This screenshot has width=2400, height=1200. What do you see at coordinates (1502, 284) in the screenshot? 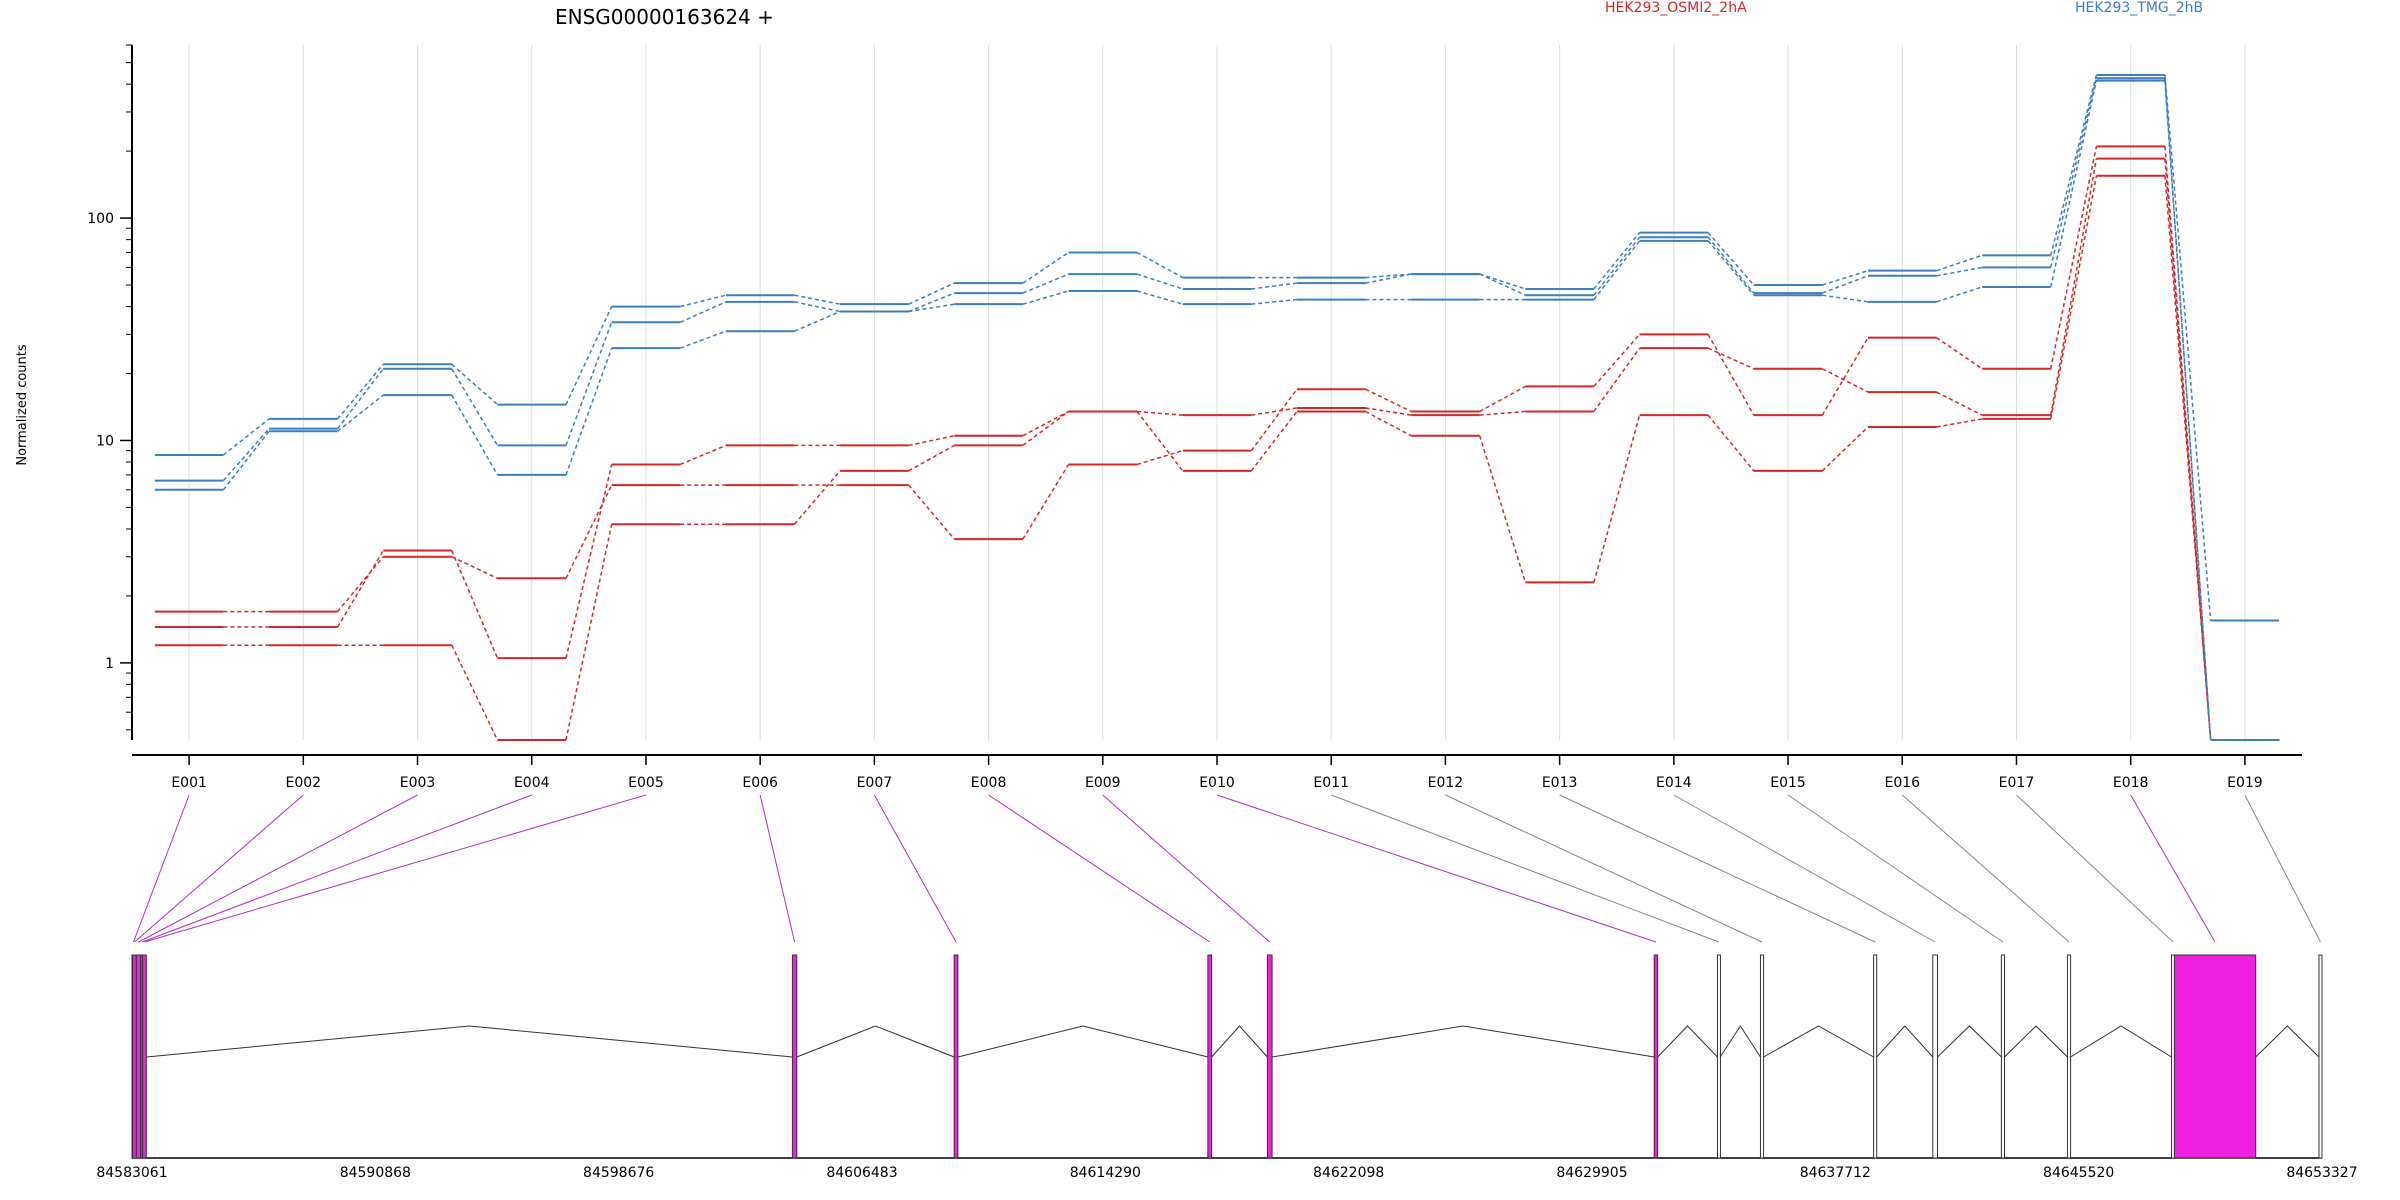
I see `connector-1-1-E012` at bounding box center [1502, 284].